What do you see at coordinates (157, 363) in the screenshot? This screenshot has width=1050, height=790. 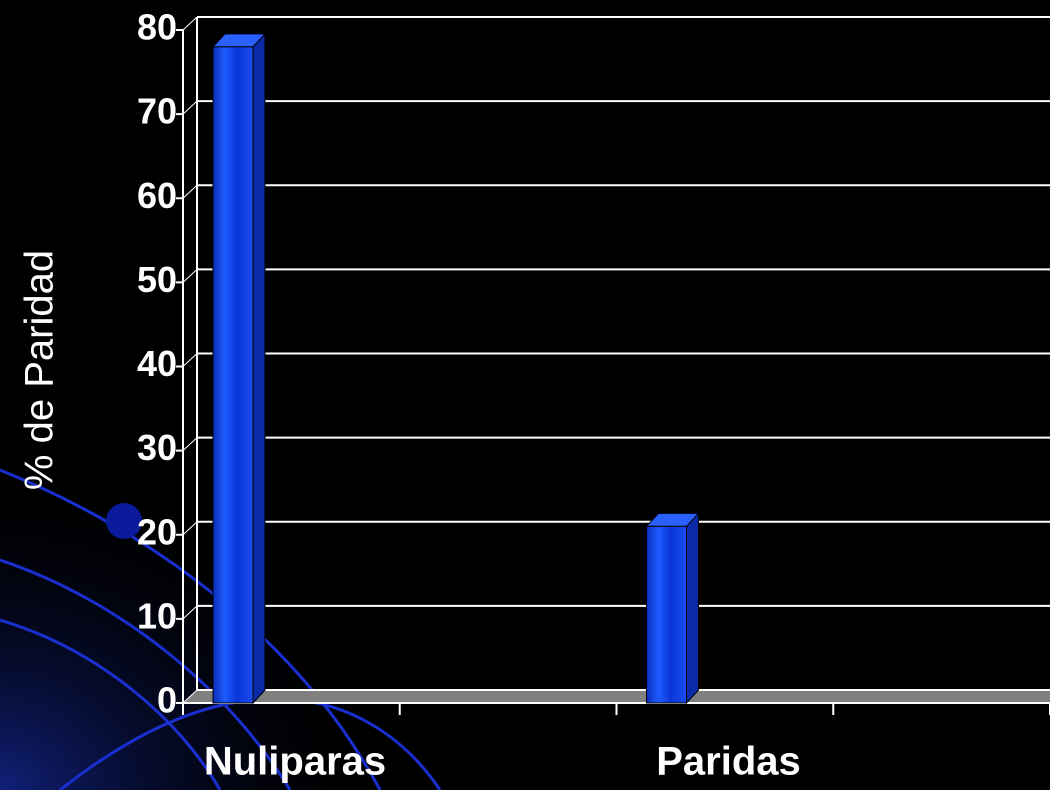 I see `y-tick-label: 40` at bounding box center [157, 363].